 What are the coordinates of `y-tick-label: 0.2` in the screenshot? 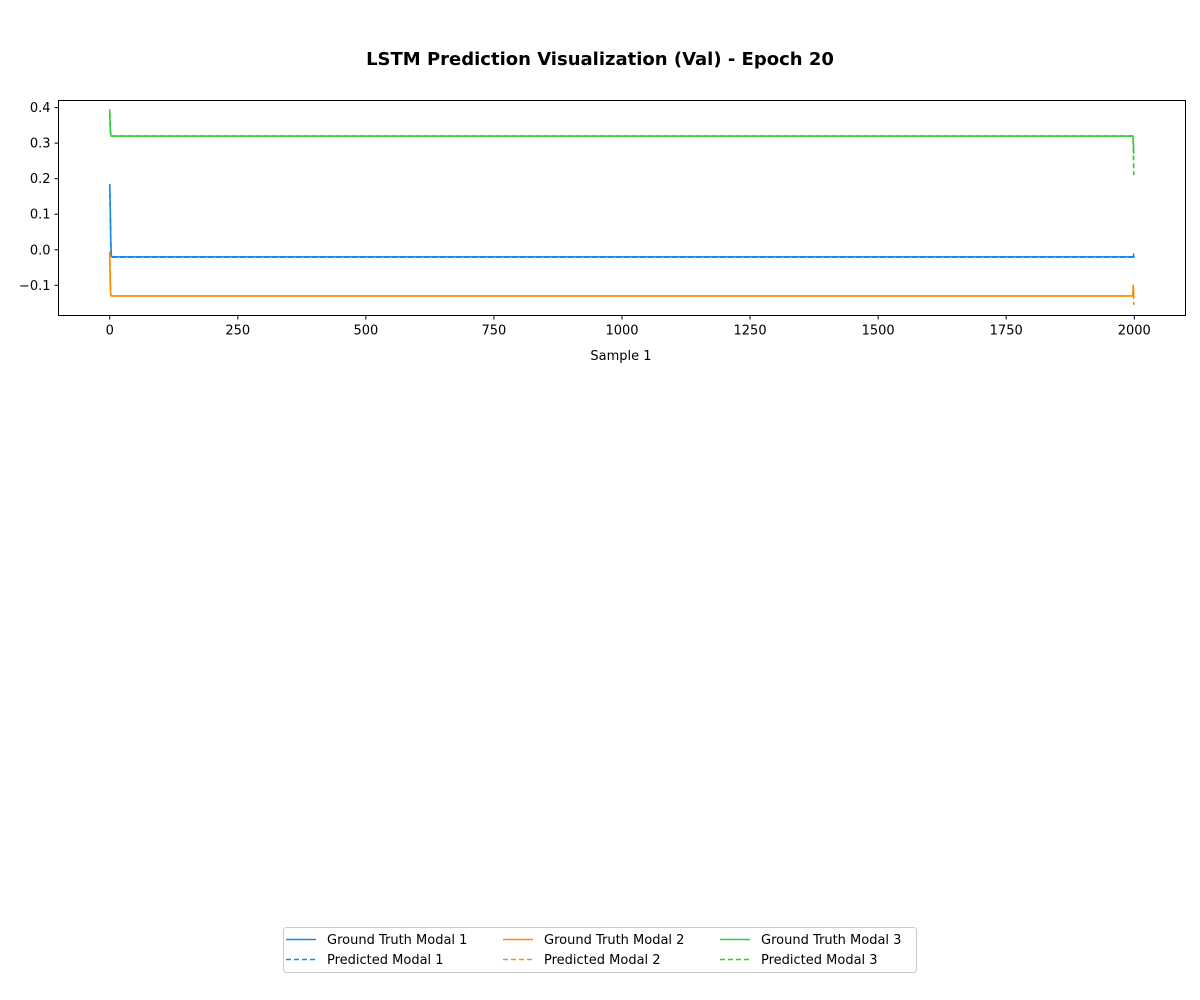 It's located at (40, 179).